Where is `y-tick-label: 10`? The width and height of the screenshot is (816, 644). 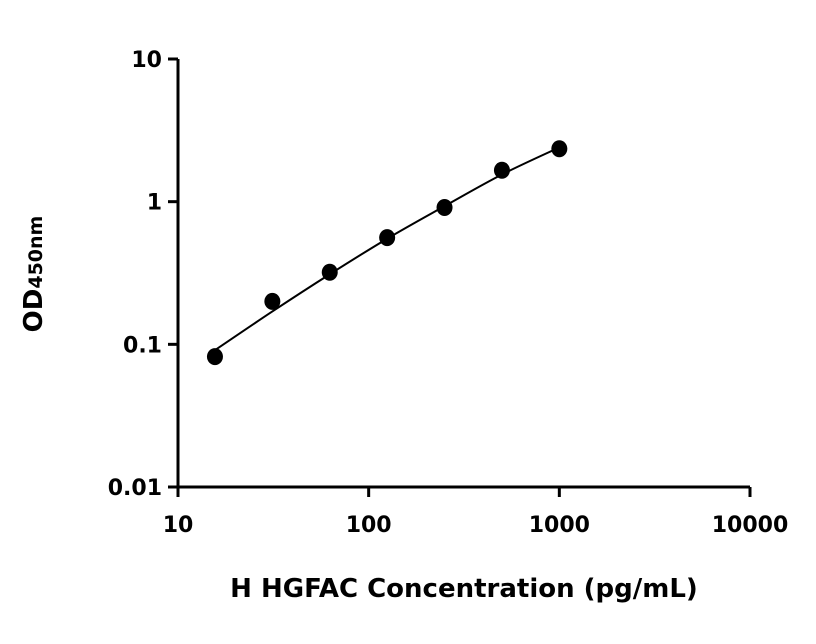 y-tick-label: 10 is located at coordinates (146, 60).